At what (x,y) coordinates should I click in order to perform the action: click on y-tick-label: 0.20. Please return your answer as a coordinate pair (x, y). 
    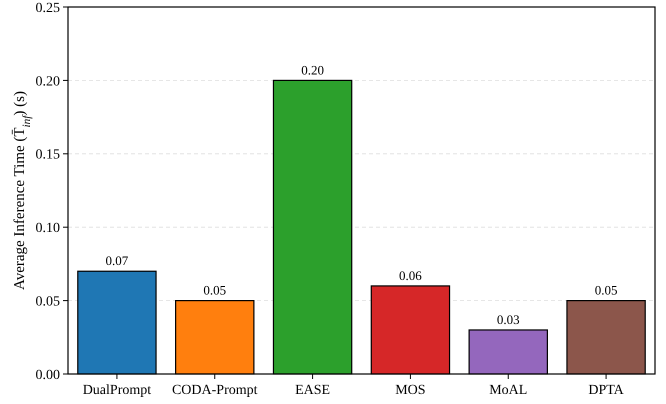
    Looking at the image, I should click on (48, 82).